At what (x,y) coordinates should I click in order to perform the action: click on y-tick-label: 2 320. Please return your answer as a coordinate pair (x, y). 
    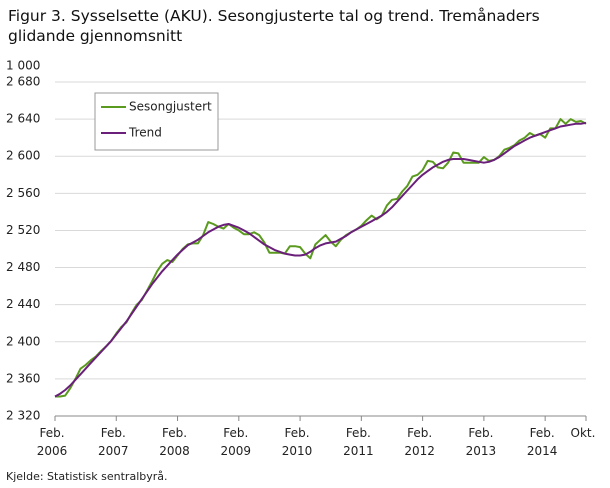
    Looking at the image, I should click on (23, 416).